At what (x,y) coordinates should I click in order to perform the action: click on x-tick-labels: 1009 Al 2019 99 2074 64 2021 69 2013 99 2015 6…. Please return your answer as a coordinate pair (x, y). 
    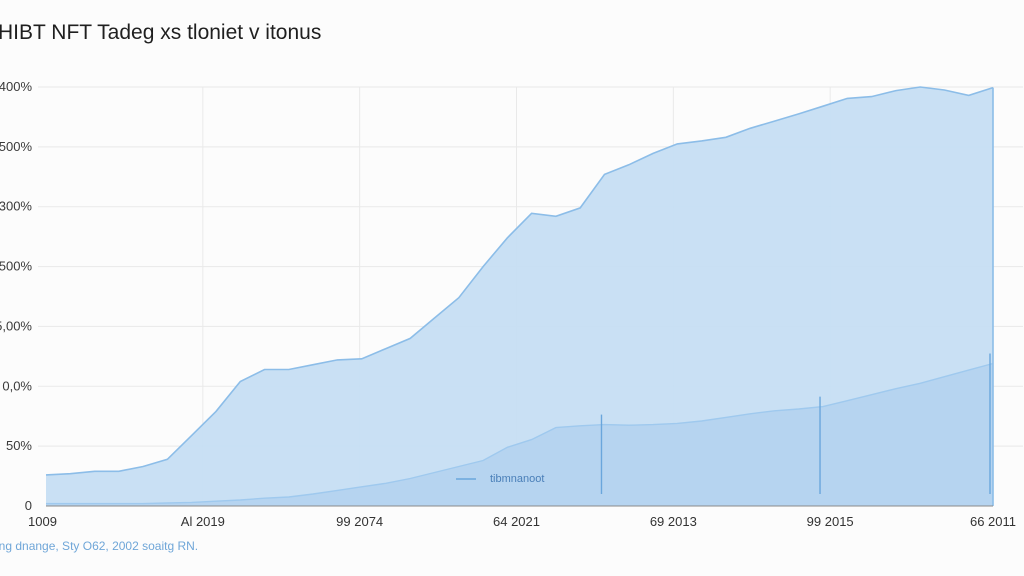
    Looking at the image, I should click on (522, 521).